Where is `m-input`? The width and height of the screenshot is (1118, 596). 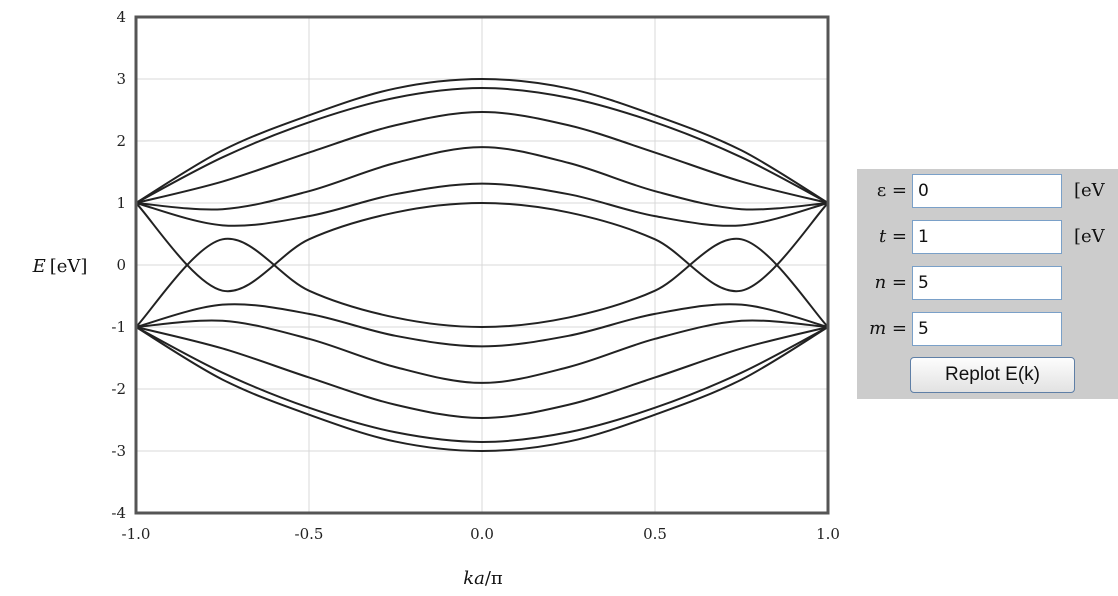 m-input is located at coordinates (987, 329).